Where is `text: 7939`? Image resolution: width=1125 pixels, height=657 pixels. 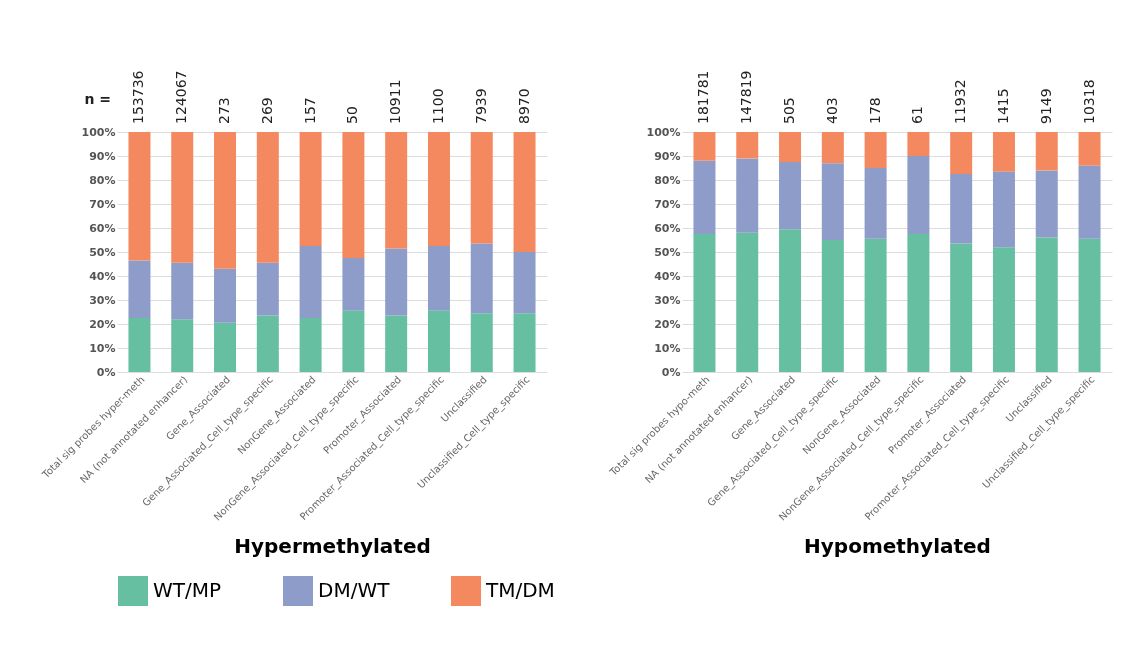
text: 7939 is located at coordinates (480, 106).